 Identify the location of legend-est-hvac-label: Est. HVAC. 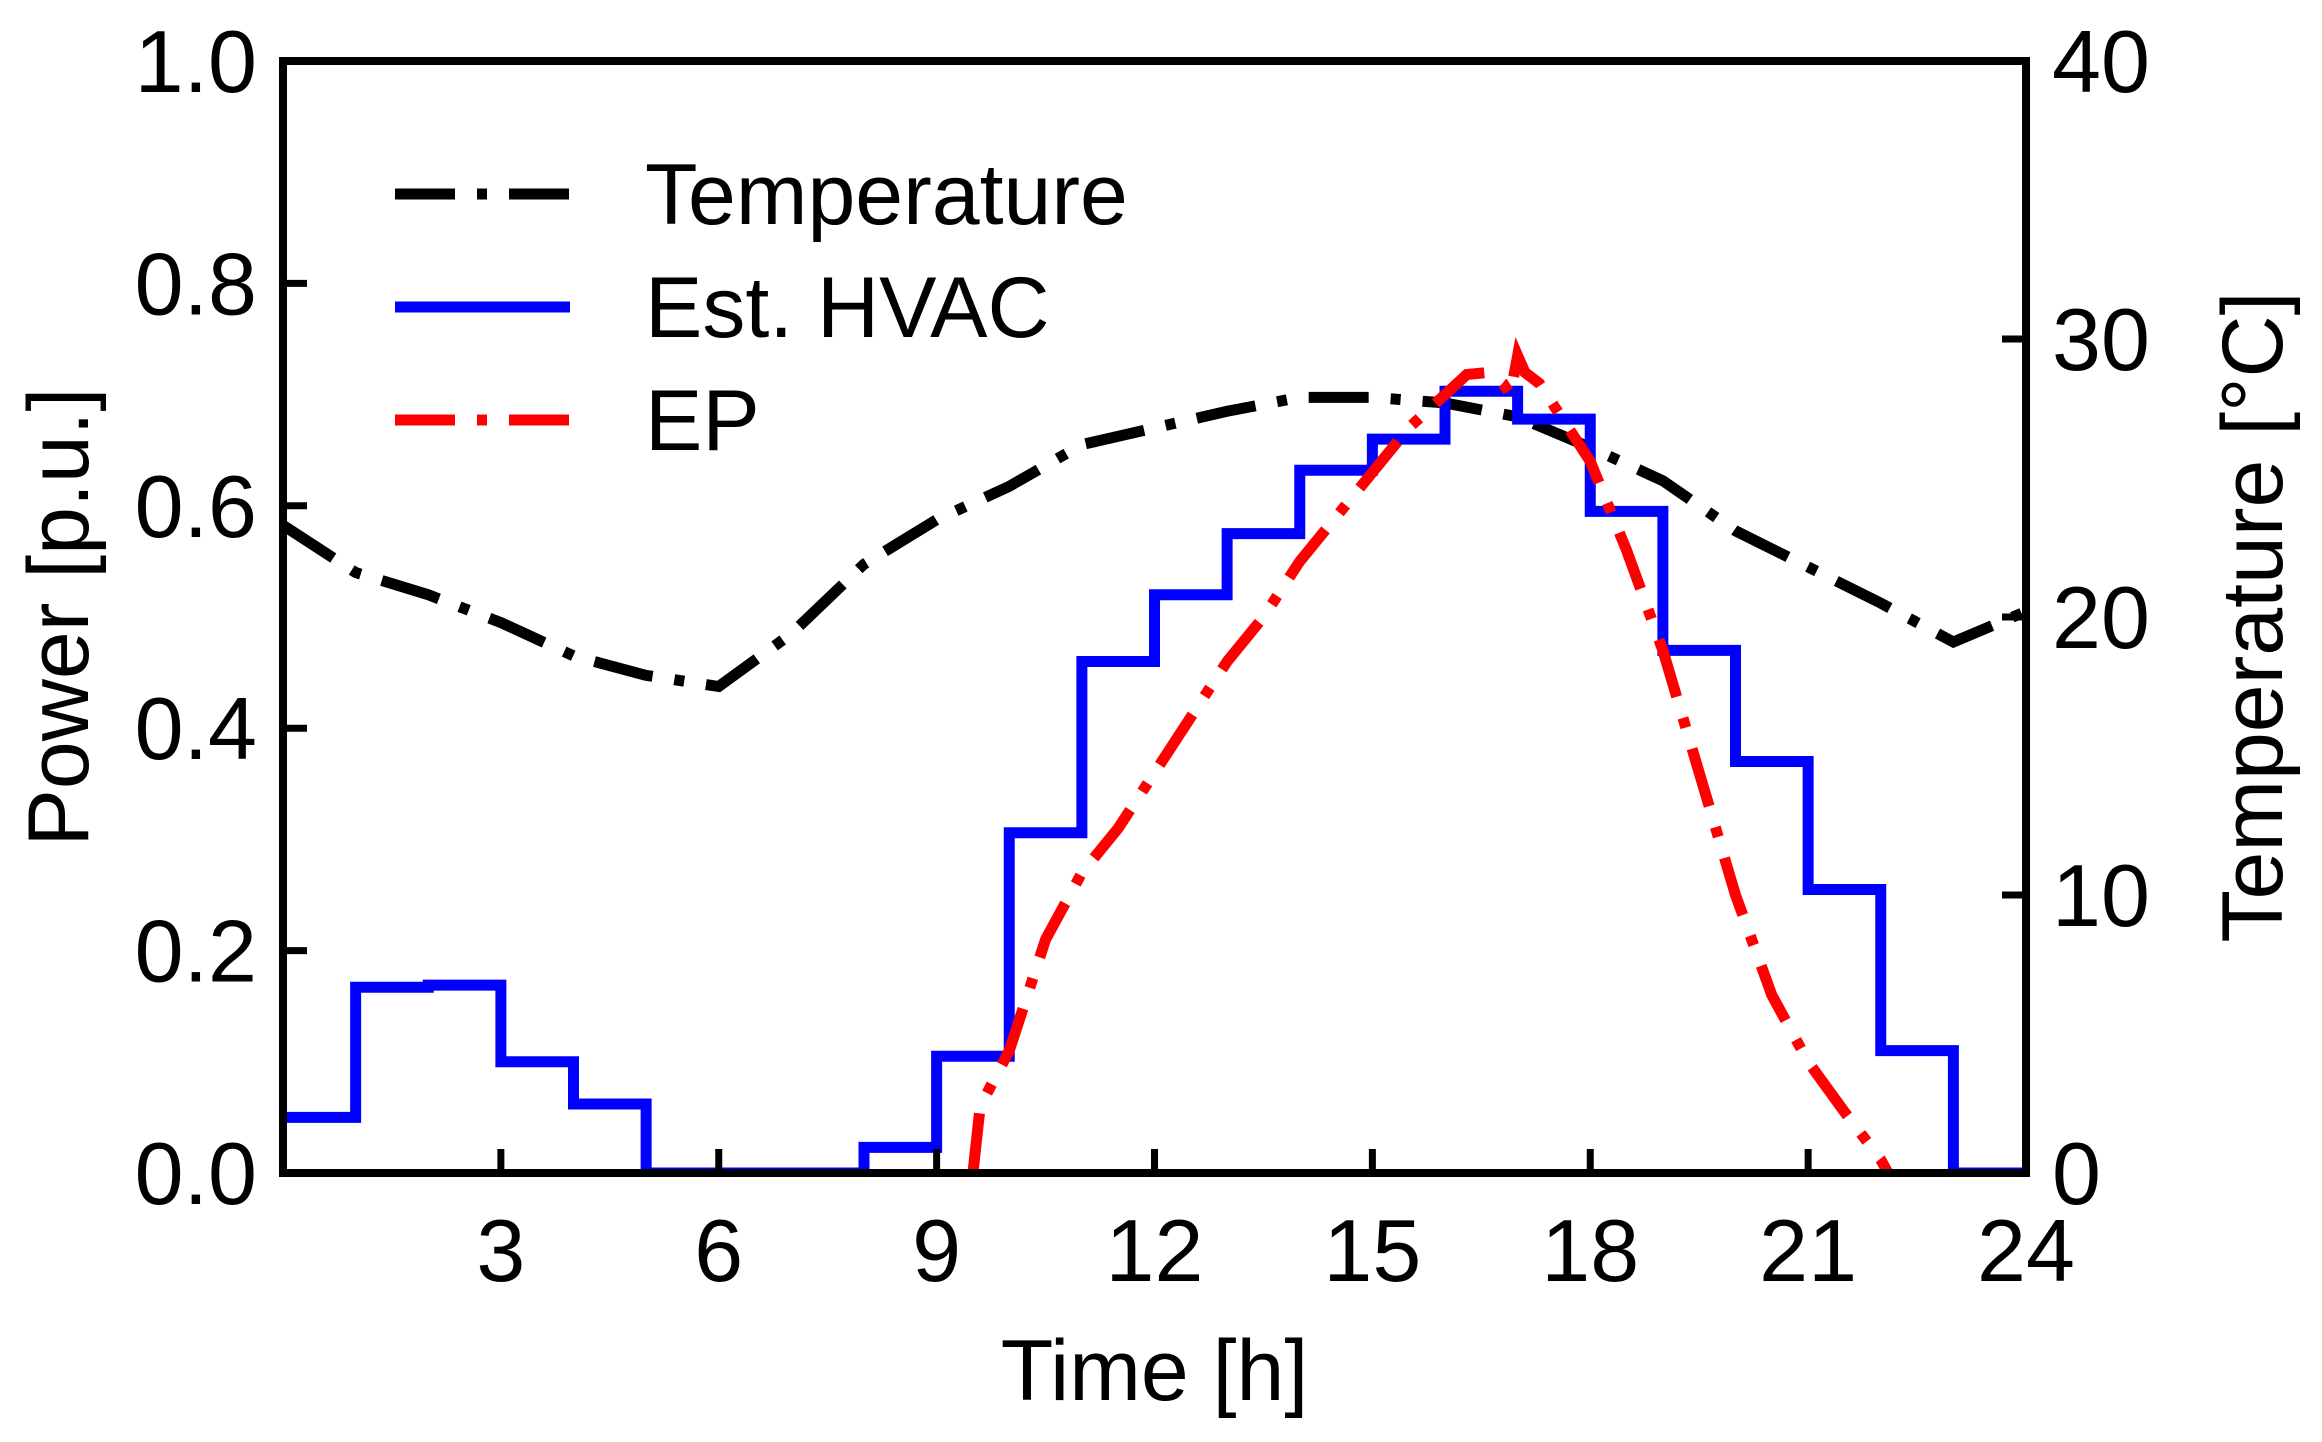
(847, 308).